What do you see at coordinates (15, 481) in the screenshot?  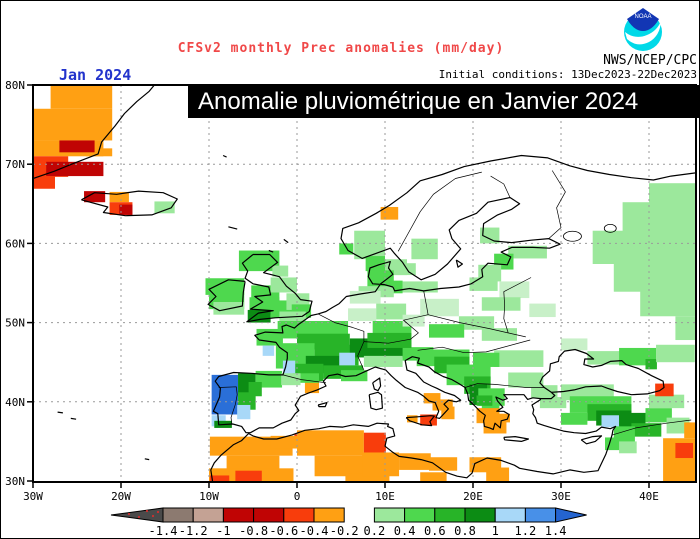 I see `lat-tick-label: 30N` at bounding box center [15, 481].